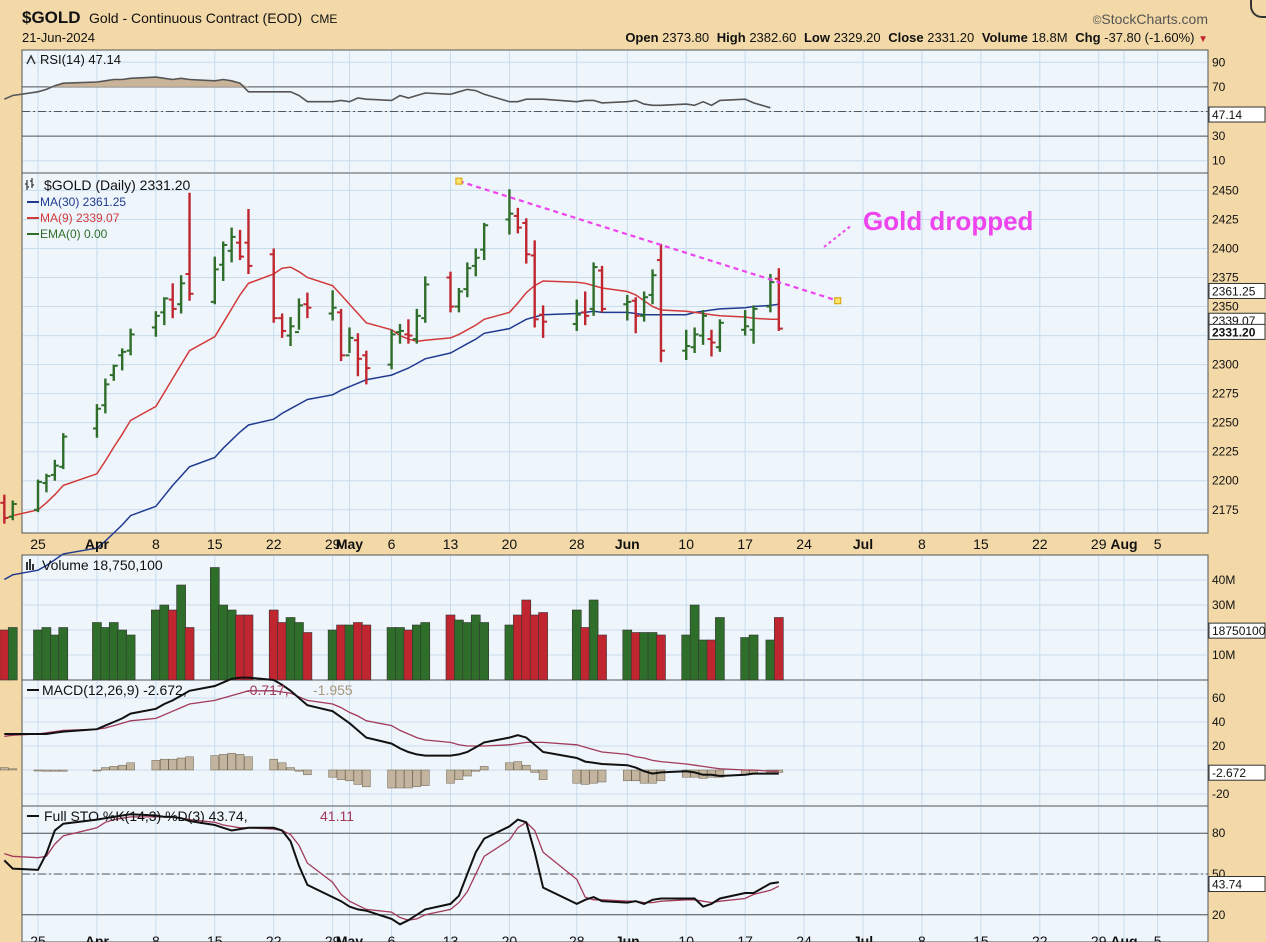  What do you see at coordinates (1040, 544) in the screenshot?
I see `x-tick-label: 22` at bounding box center [1040, 544].